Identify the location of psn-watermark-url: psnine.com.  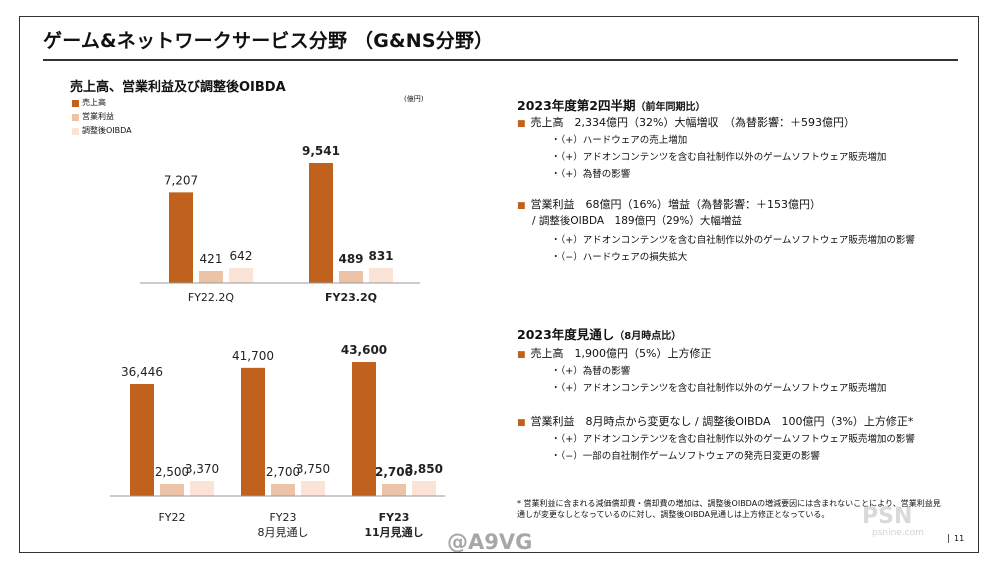
(898, 533).